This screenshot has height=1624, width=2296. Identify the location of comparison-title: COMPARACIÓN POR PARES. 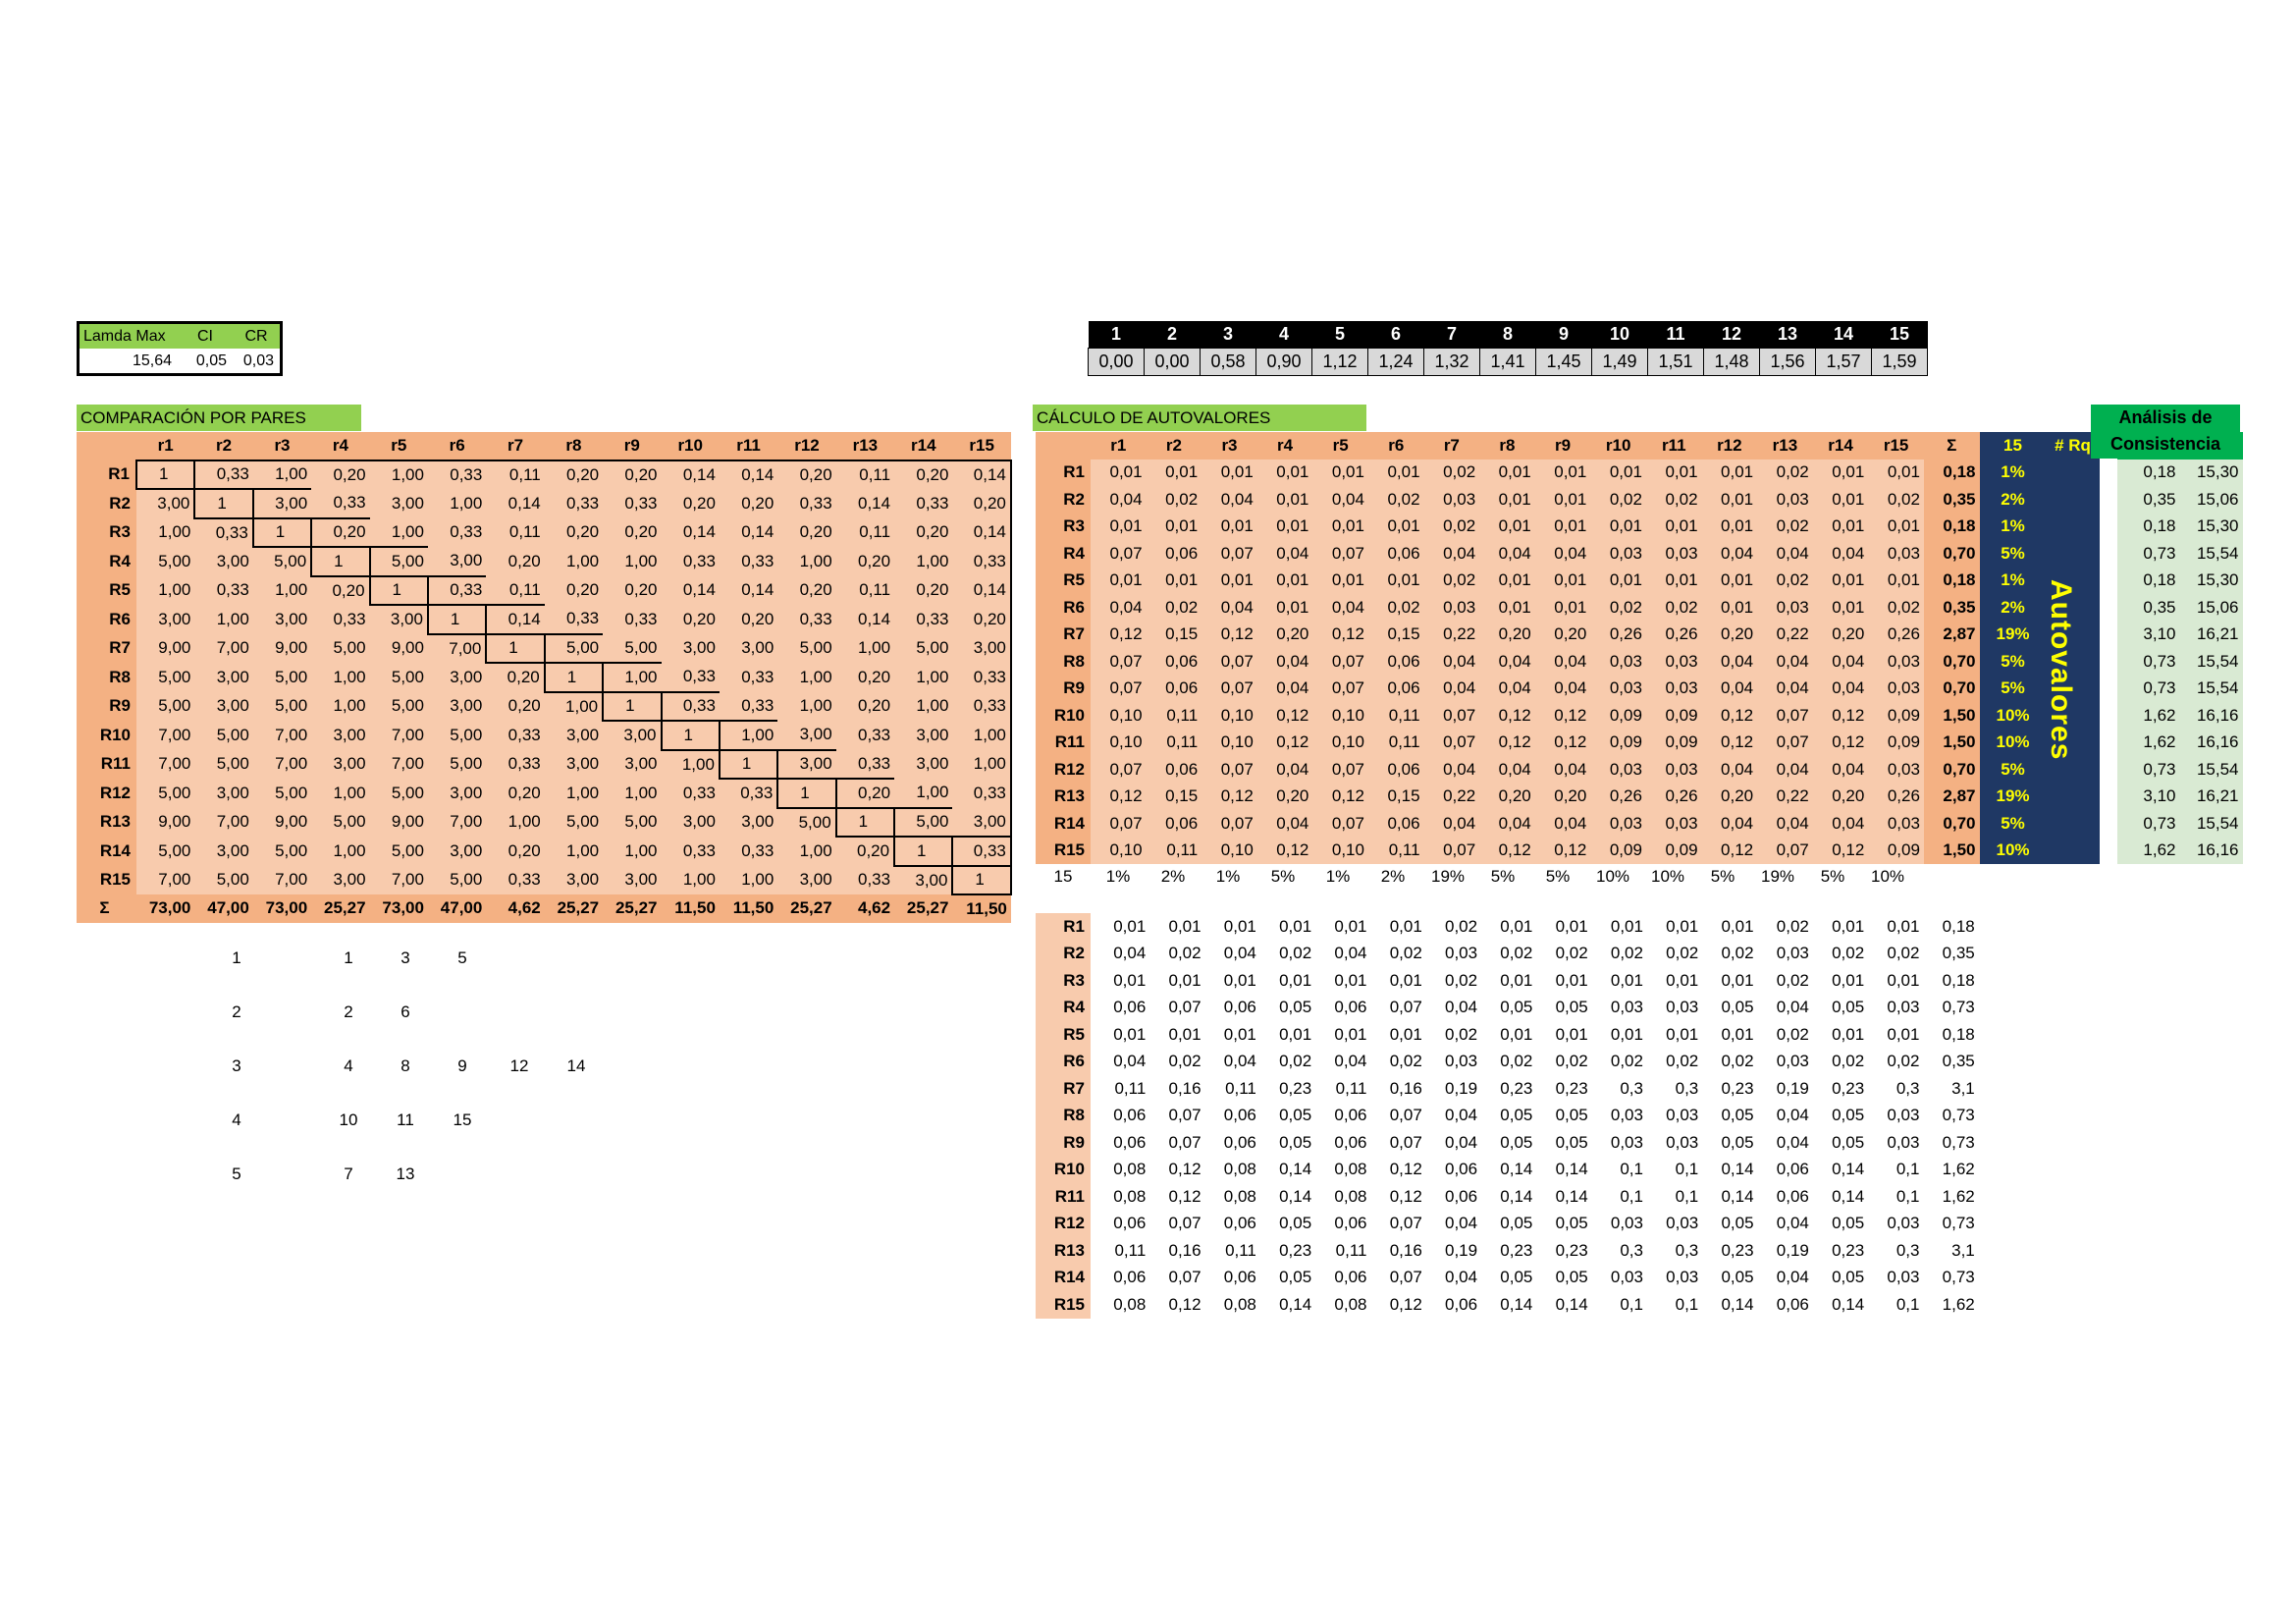
(219, 418).